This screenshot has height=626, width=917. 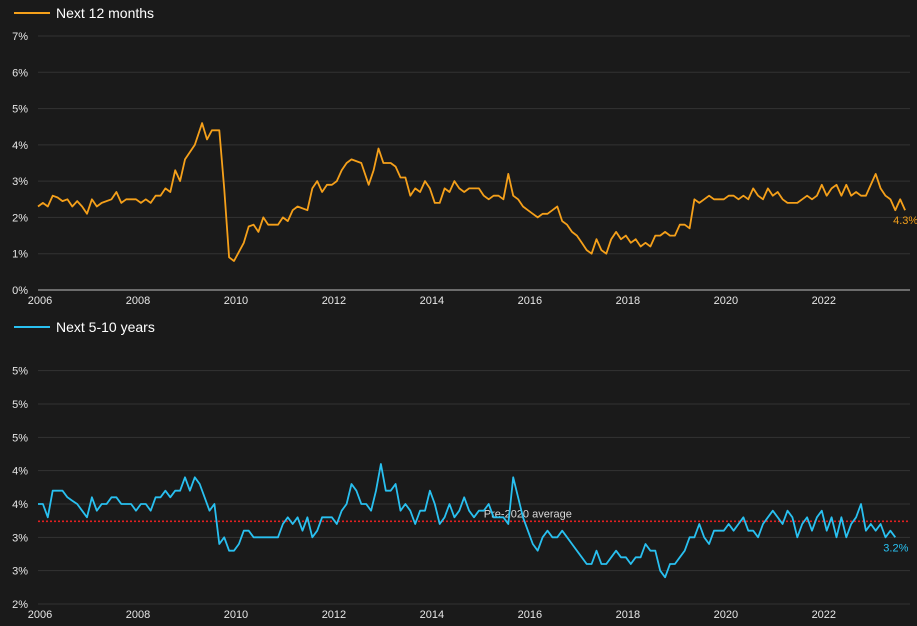 I want to click on end-label-next-12-months: 4.3%, so click(x=905, y=221).